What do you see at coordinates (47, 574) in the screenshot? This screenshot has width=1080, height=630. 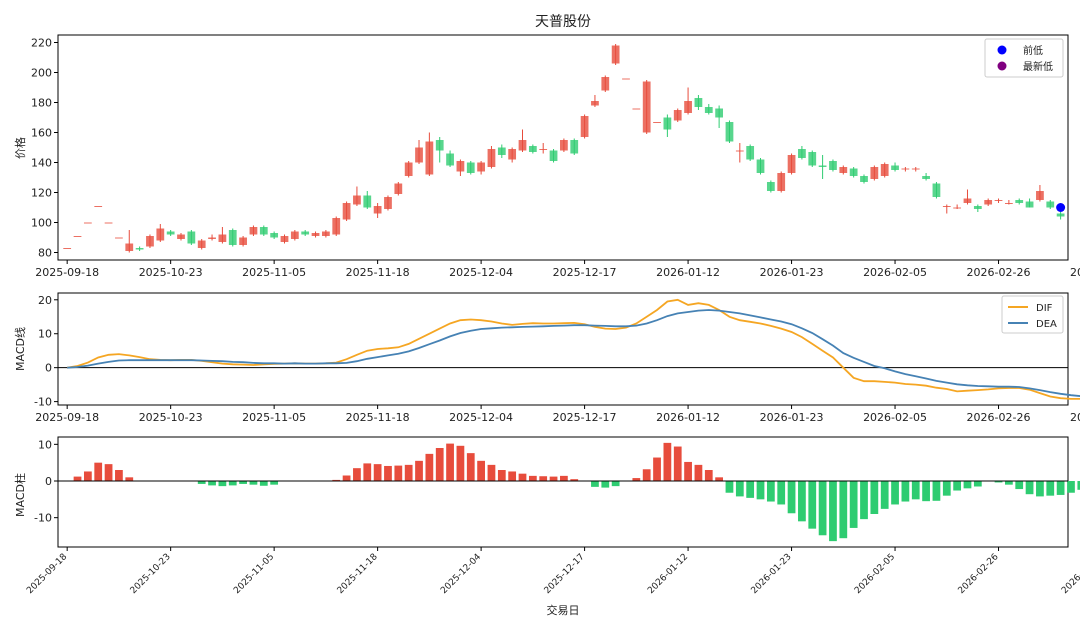 I see `hist-xtick-label-0: 2025-09-18` at bounding box center [47, 574].